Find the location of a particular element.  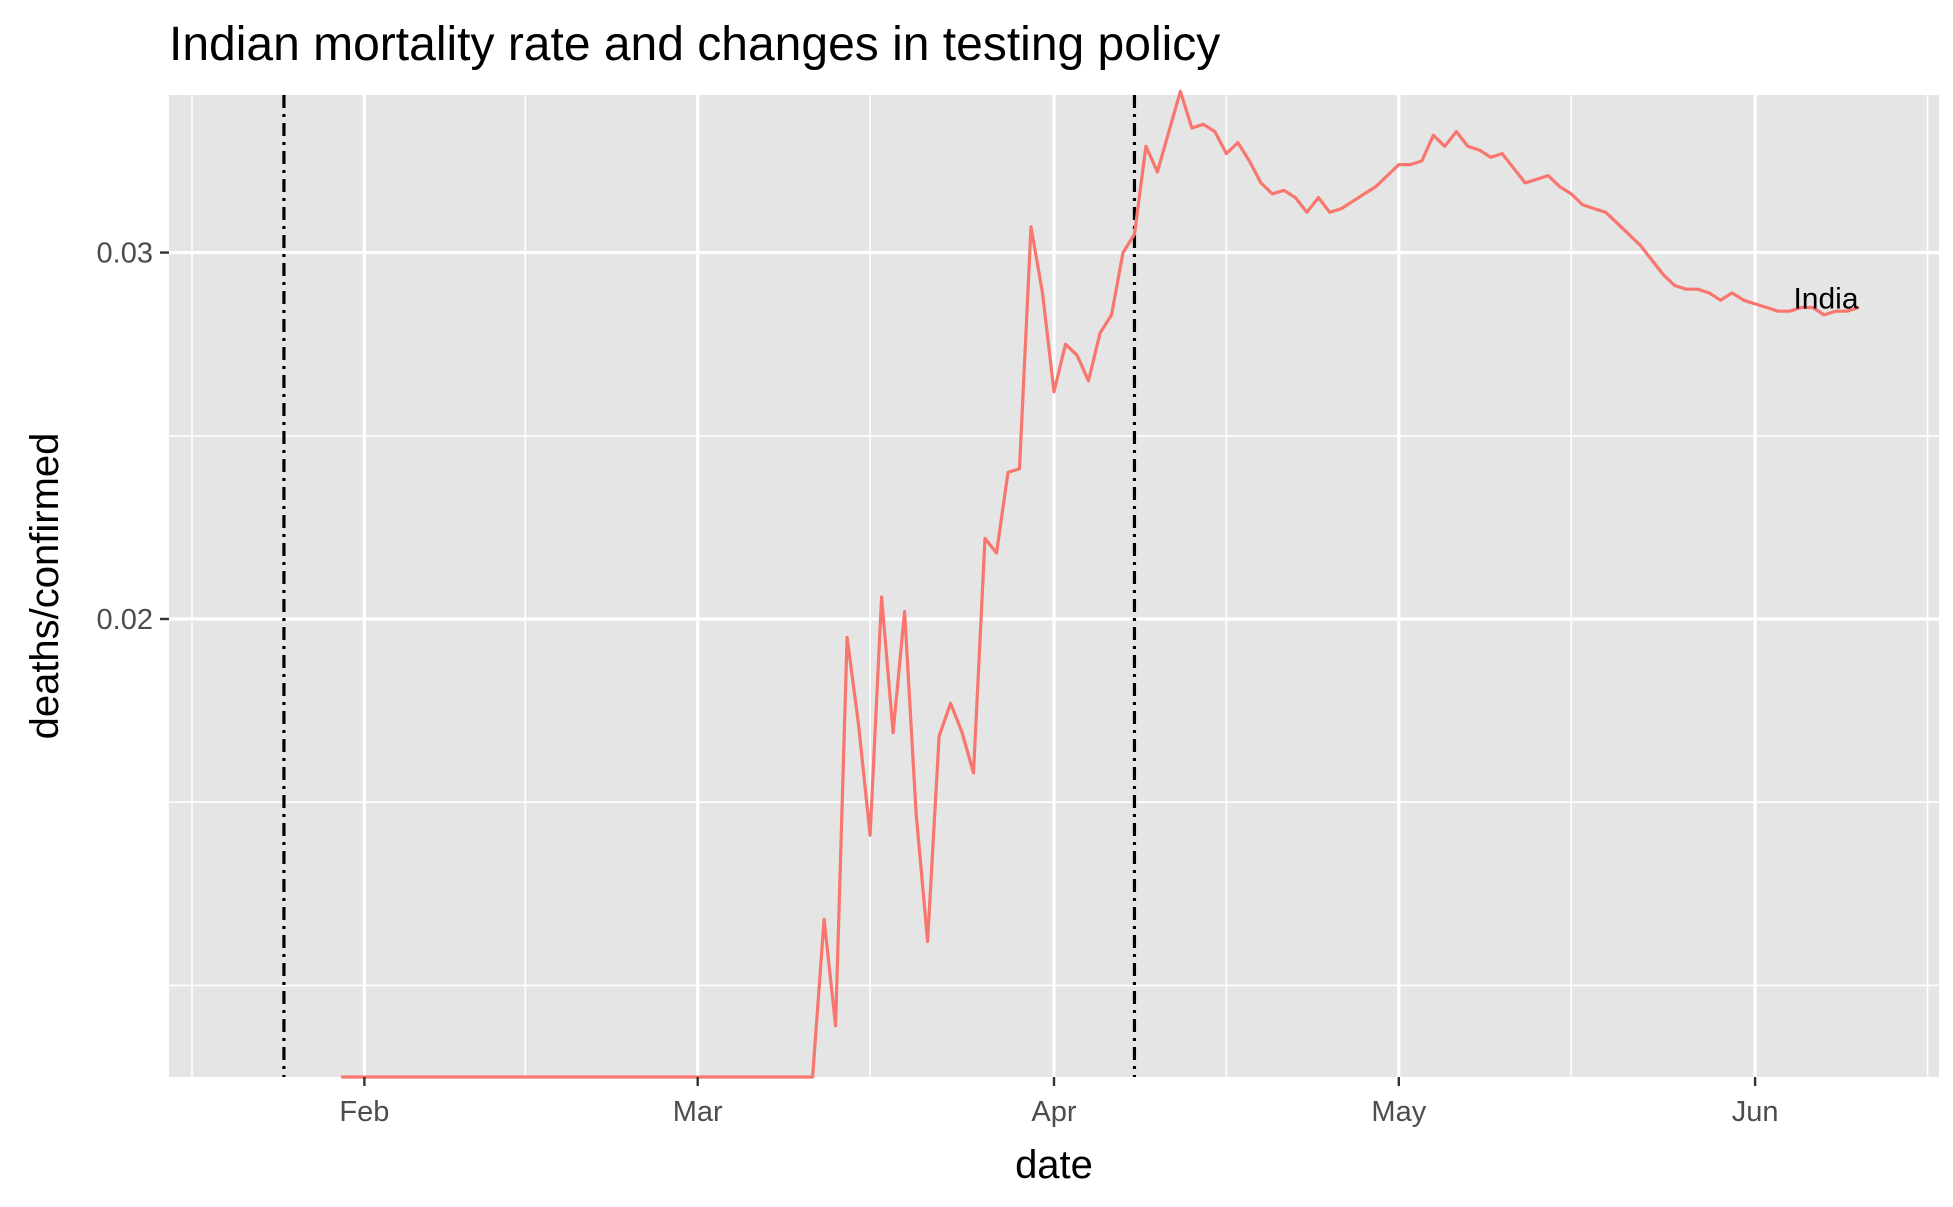

x-tick-label: Apr is located at coordinates (1053, 1112).